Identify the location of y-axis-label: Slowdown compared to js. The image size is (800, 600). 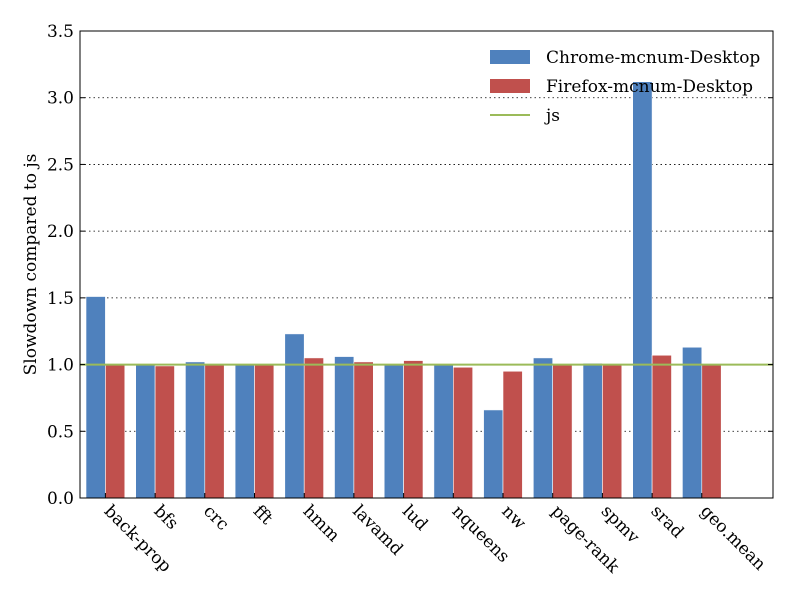
(31, 265).